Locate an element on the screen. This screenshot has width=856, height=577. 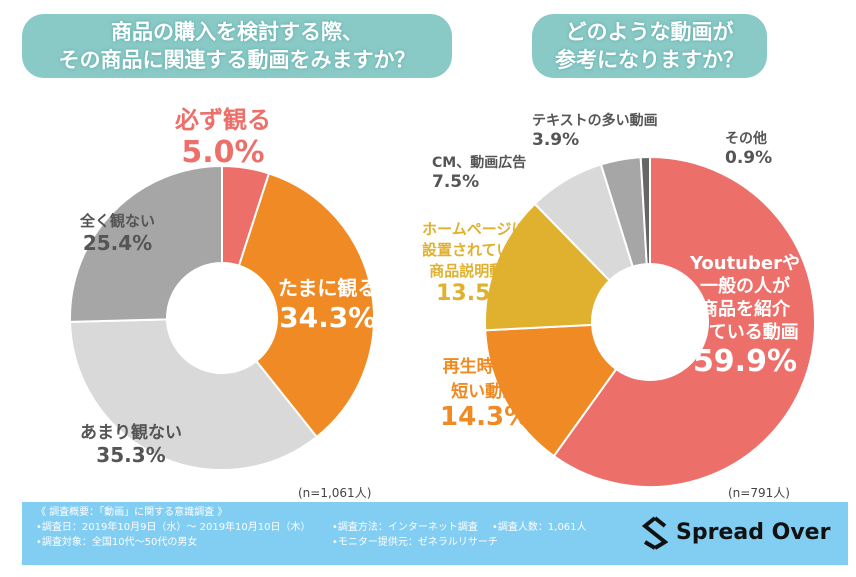
label-always: 必ず観る 5.0% is located at coordinates (223, 138).